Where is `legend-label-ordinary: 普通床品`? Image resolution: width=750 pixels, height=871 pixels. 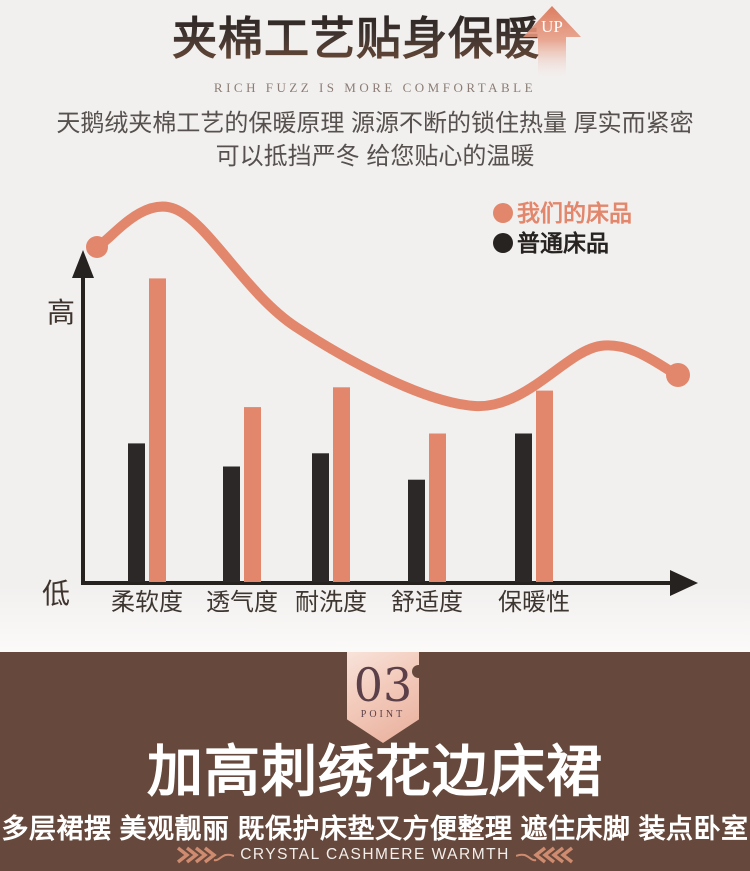 legend-label-ordinary: 普通床品 is located at coordinates (563, 243).